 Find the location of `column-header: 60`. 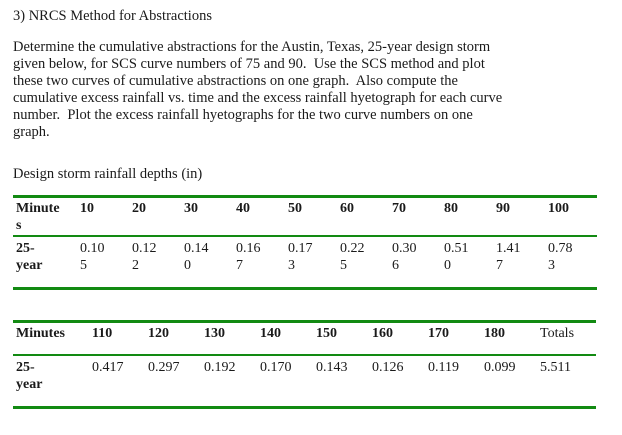

column-header: 60 is located at coordinates (363, 216).